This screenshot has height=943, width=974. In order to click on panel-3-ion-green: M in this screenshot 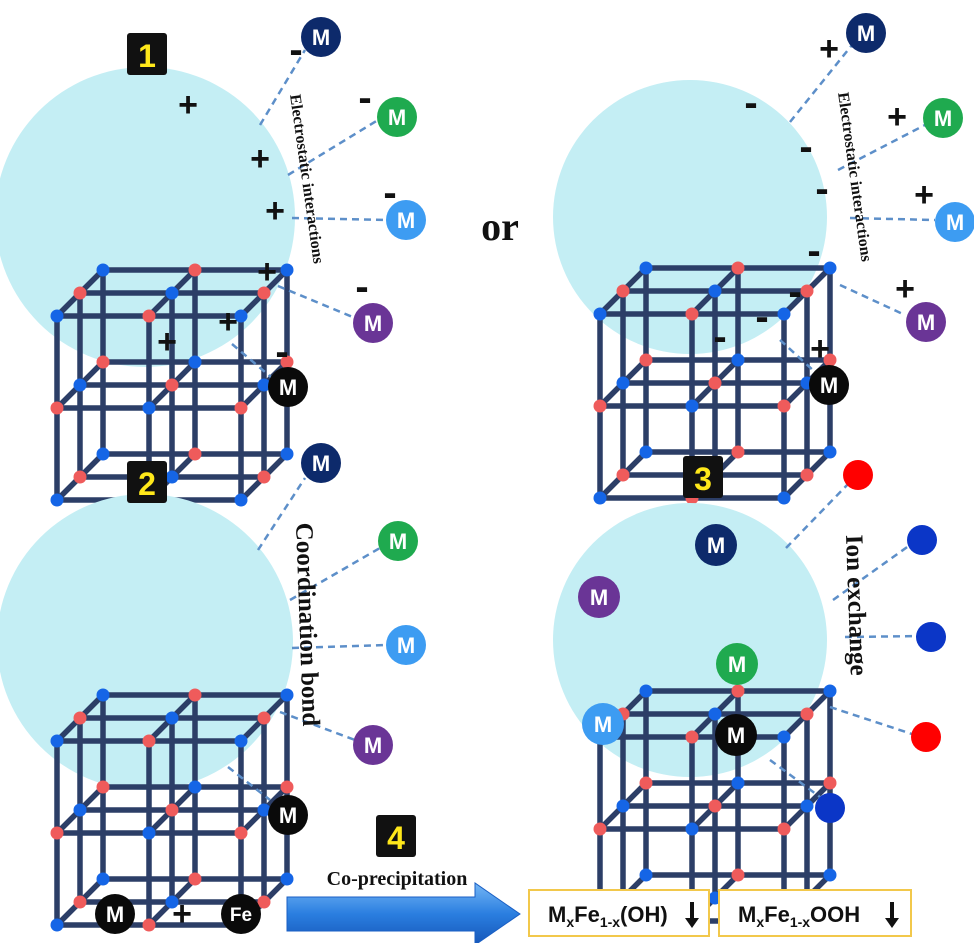, I will do `click(737, 664)`.